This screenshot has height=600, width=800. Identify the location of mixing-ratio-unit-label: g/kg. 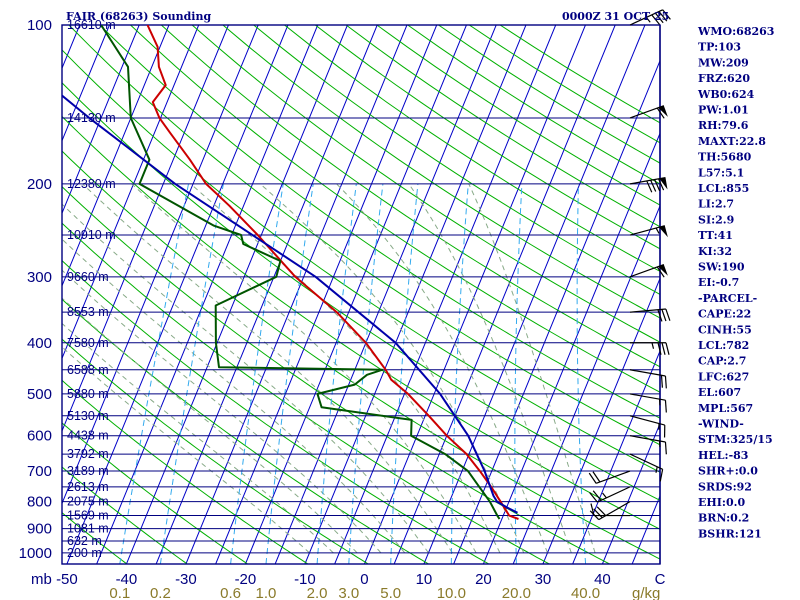
(646, 592).